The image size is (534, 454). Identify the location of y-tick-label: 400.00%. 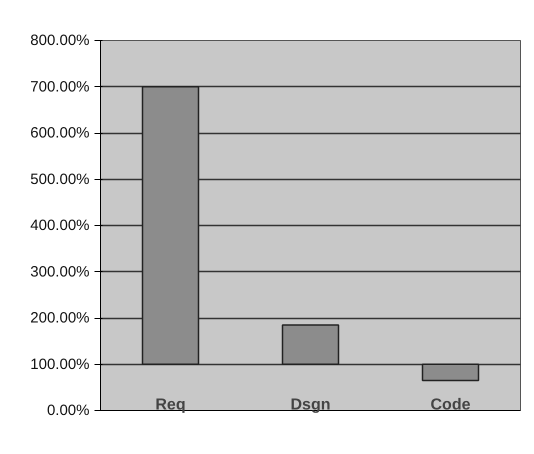
(60, 225).